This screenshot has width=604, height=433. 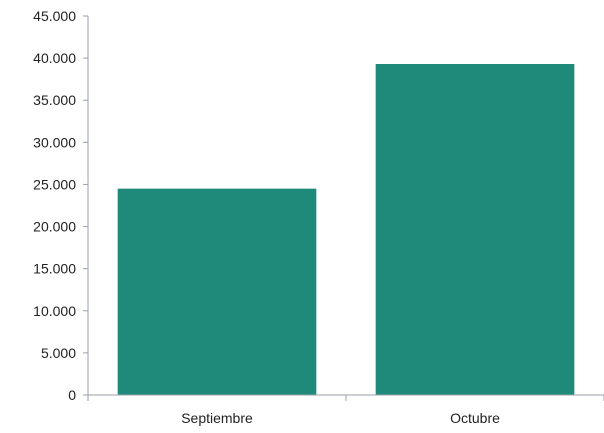 I want to click on y-tick-label: 15.000, so click(x=54, y=269).